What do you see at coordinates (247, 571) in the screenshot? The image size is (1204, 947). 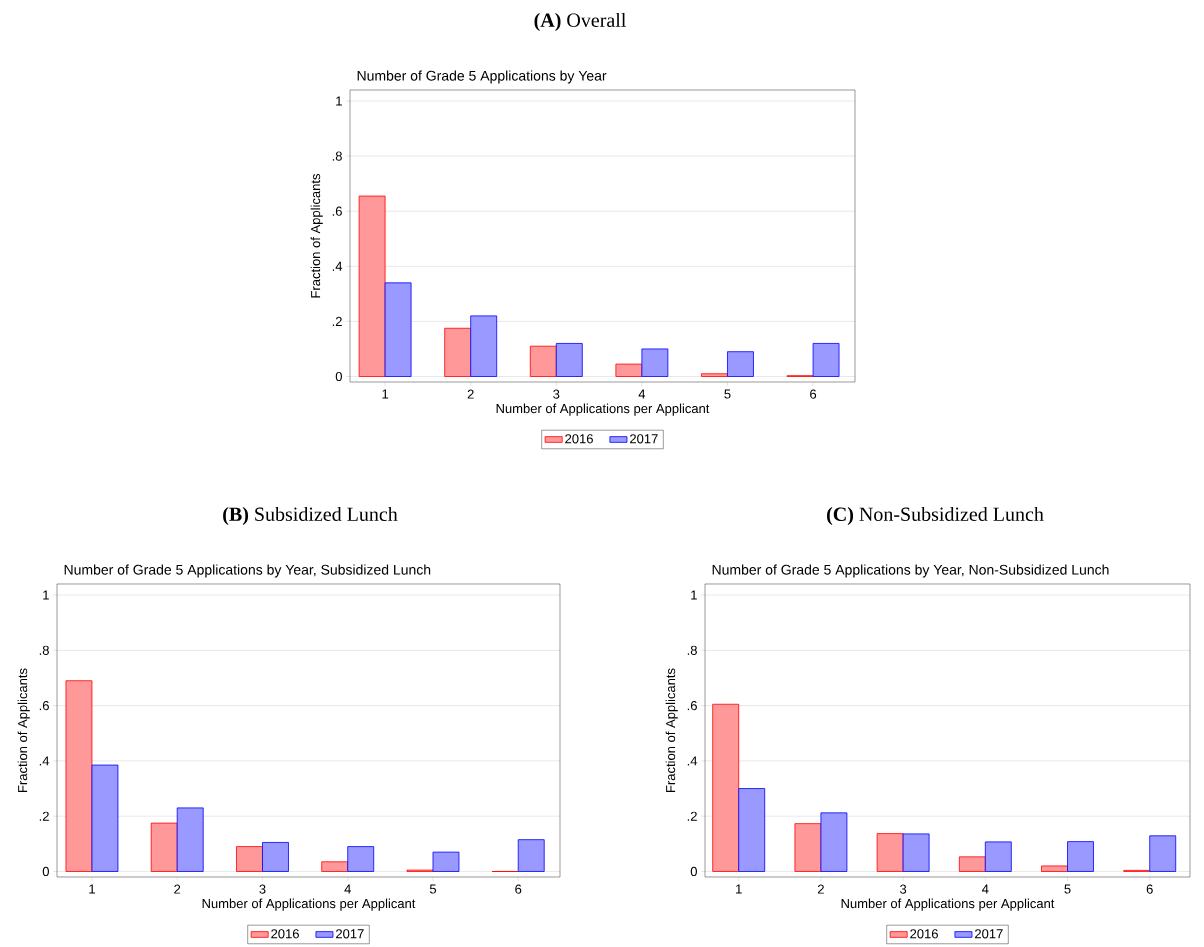 I see `chart-subtitle: Number of Grade 5 Applications by Year, Subsidized Lunch` at bounding box center [247, 571].